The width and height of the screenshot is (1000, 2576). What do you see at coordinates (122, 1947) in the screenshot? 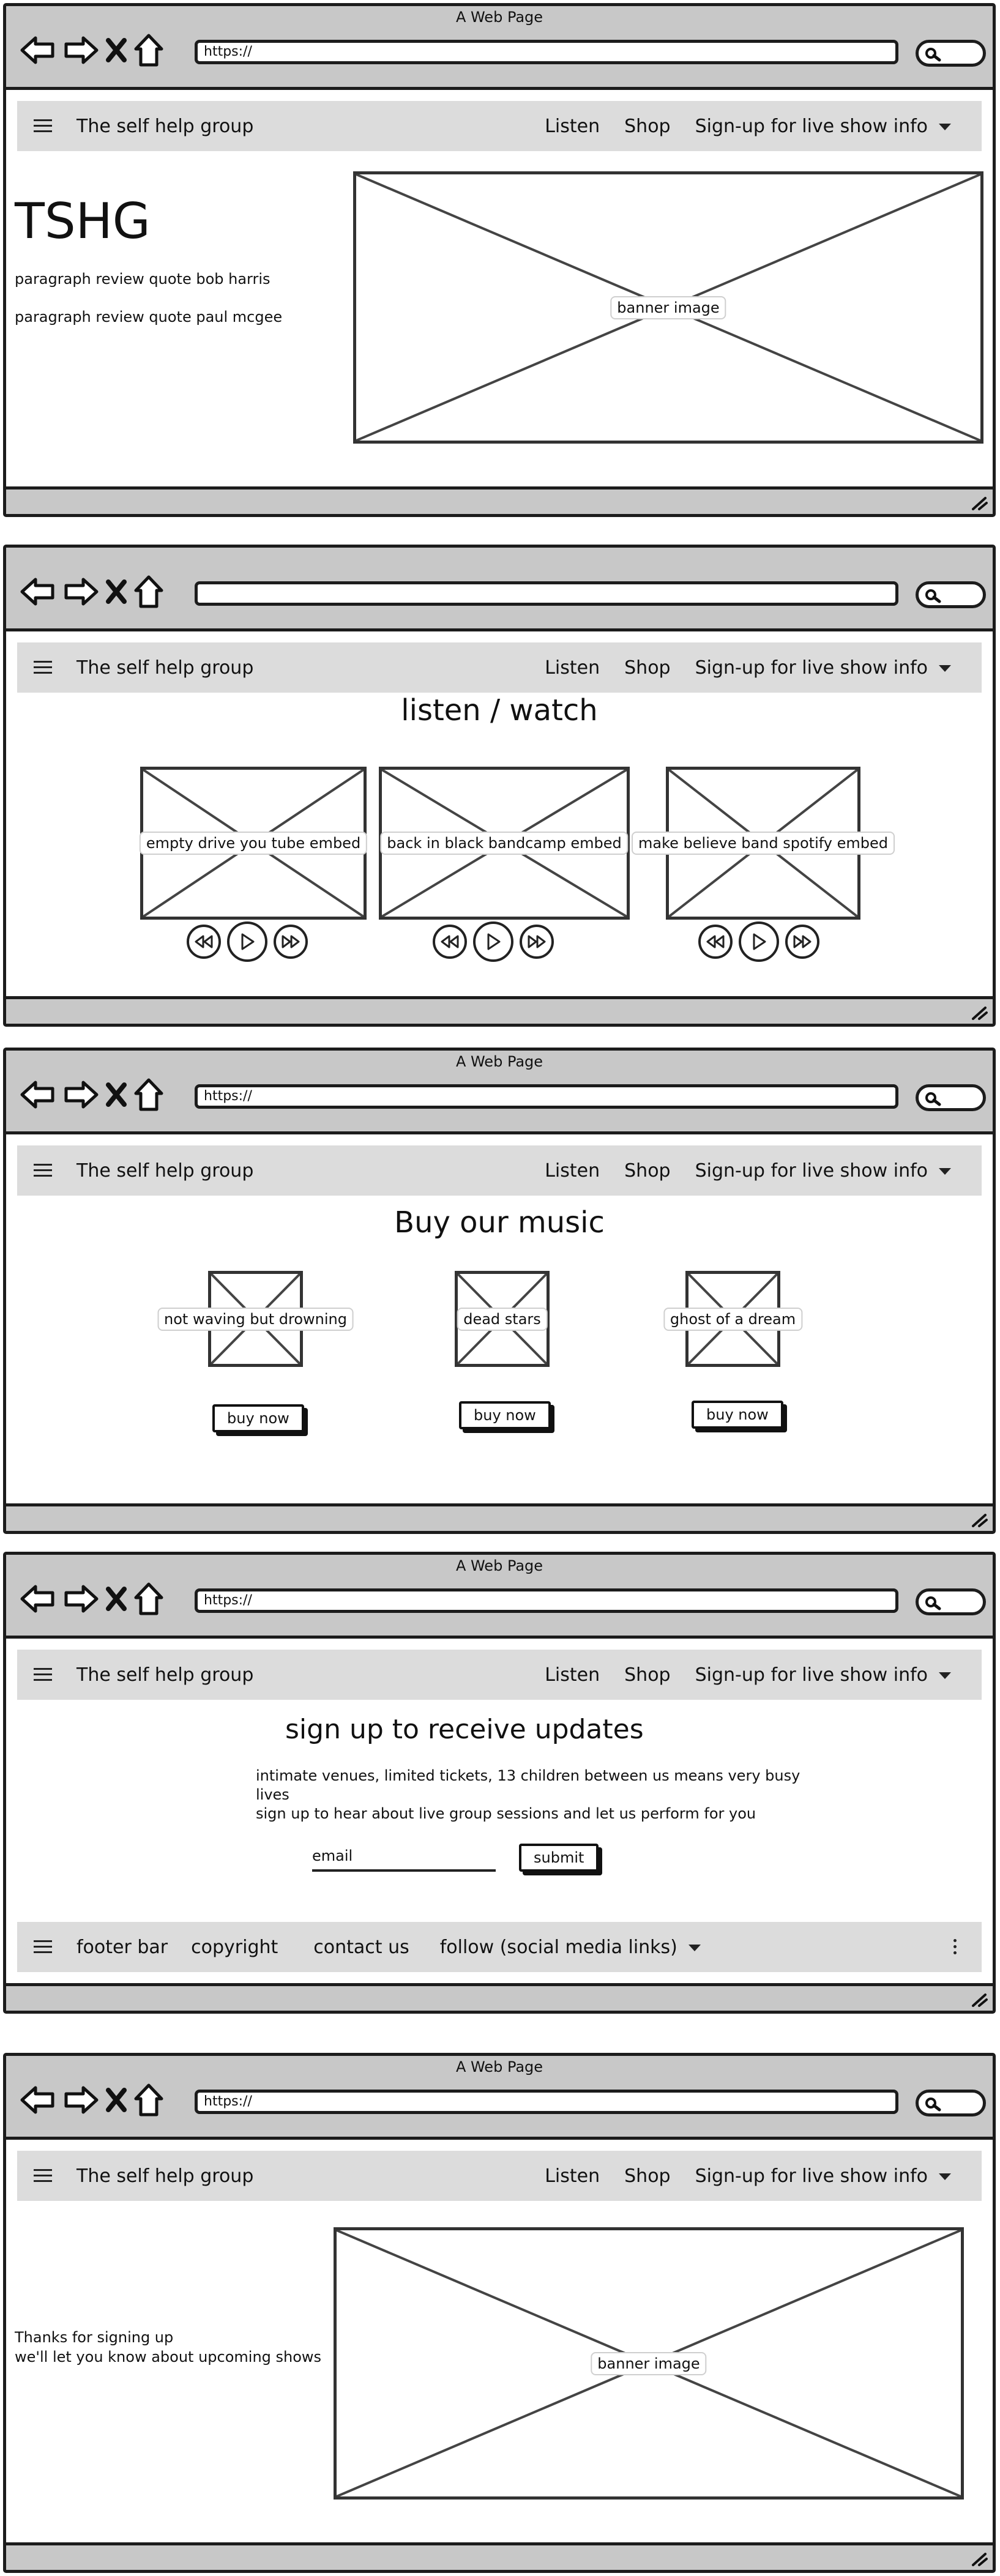
I see `footer-label: footer bar` at bounding box center [122, 1947].